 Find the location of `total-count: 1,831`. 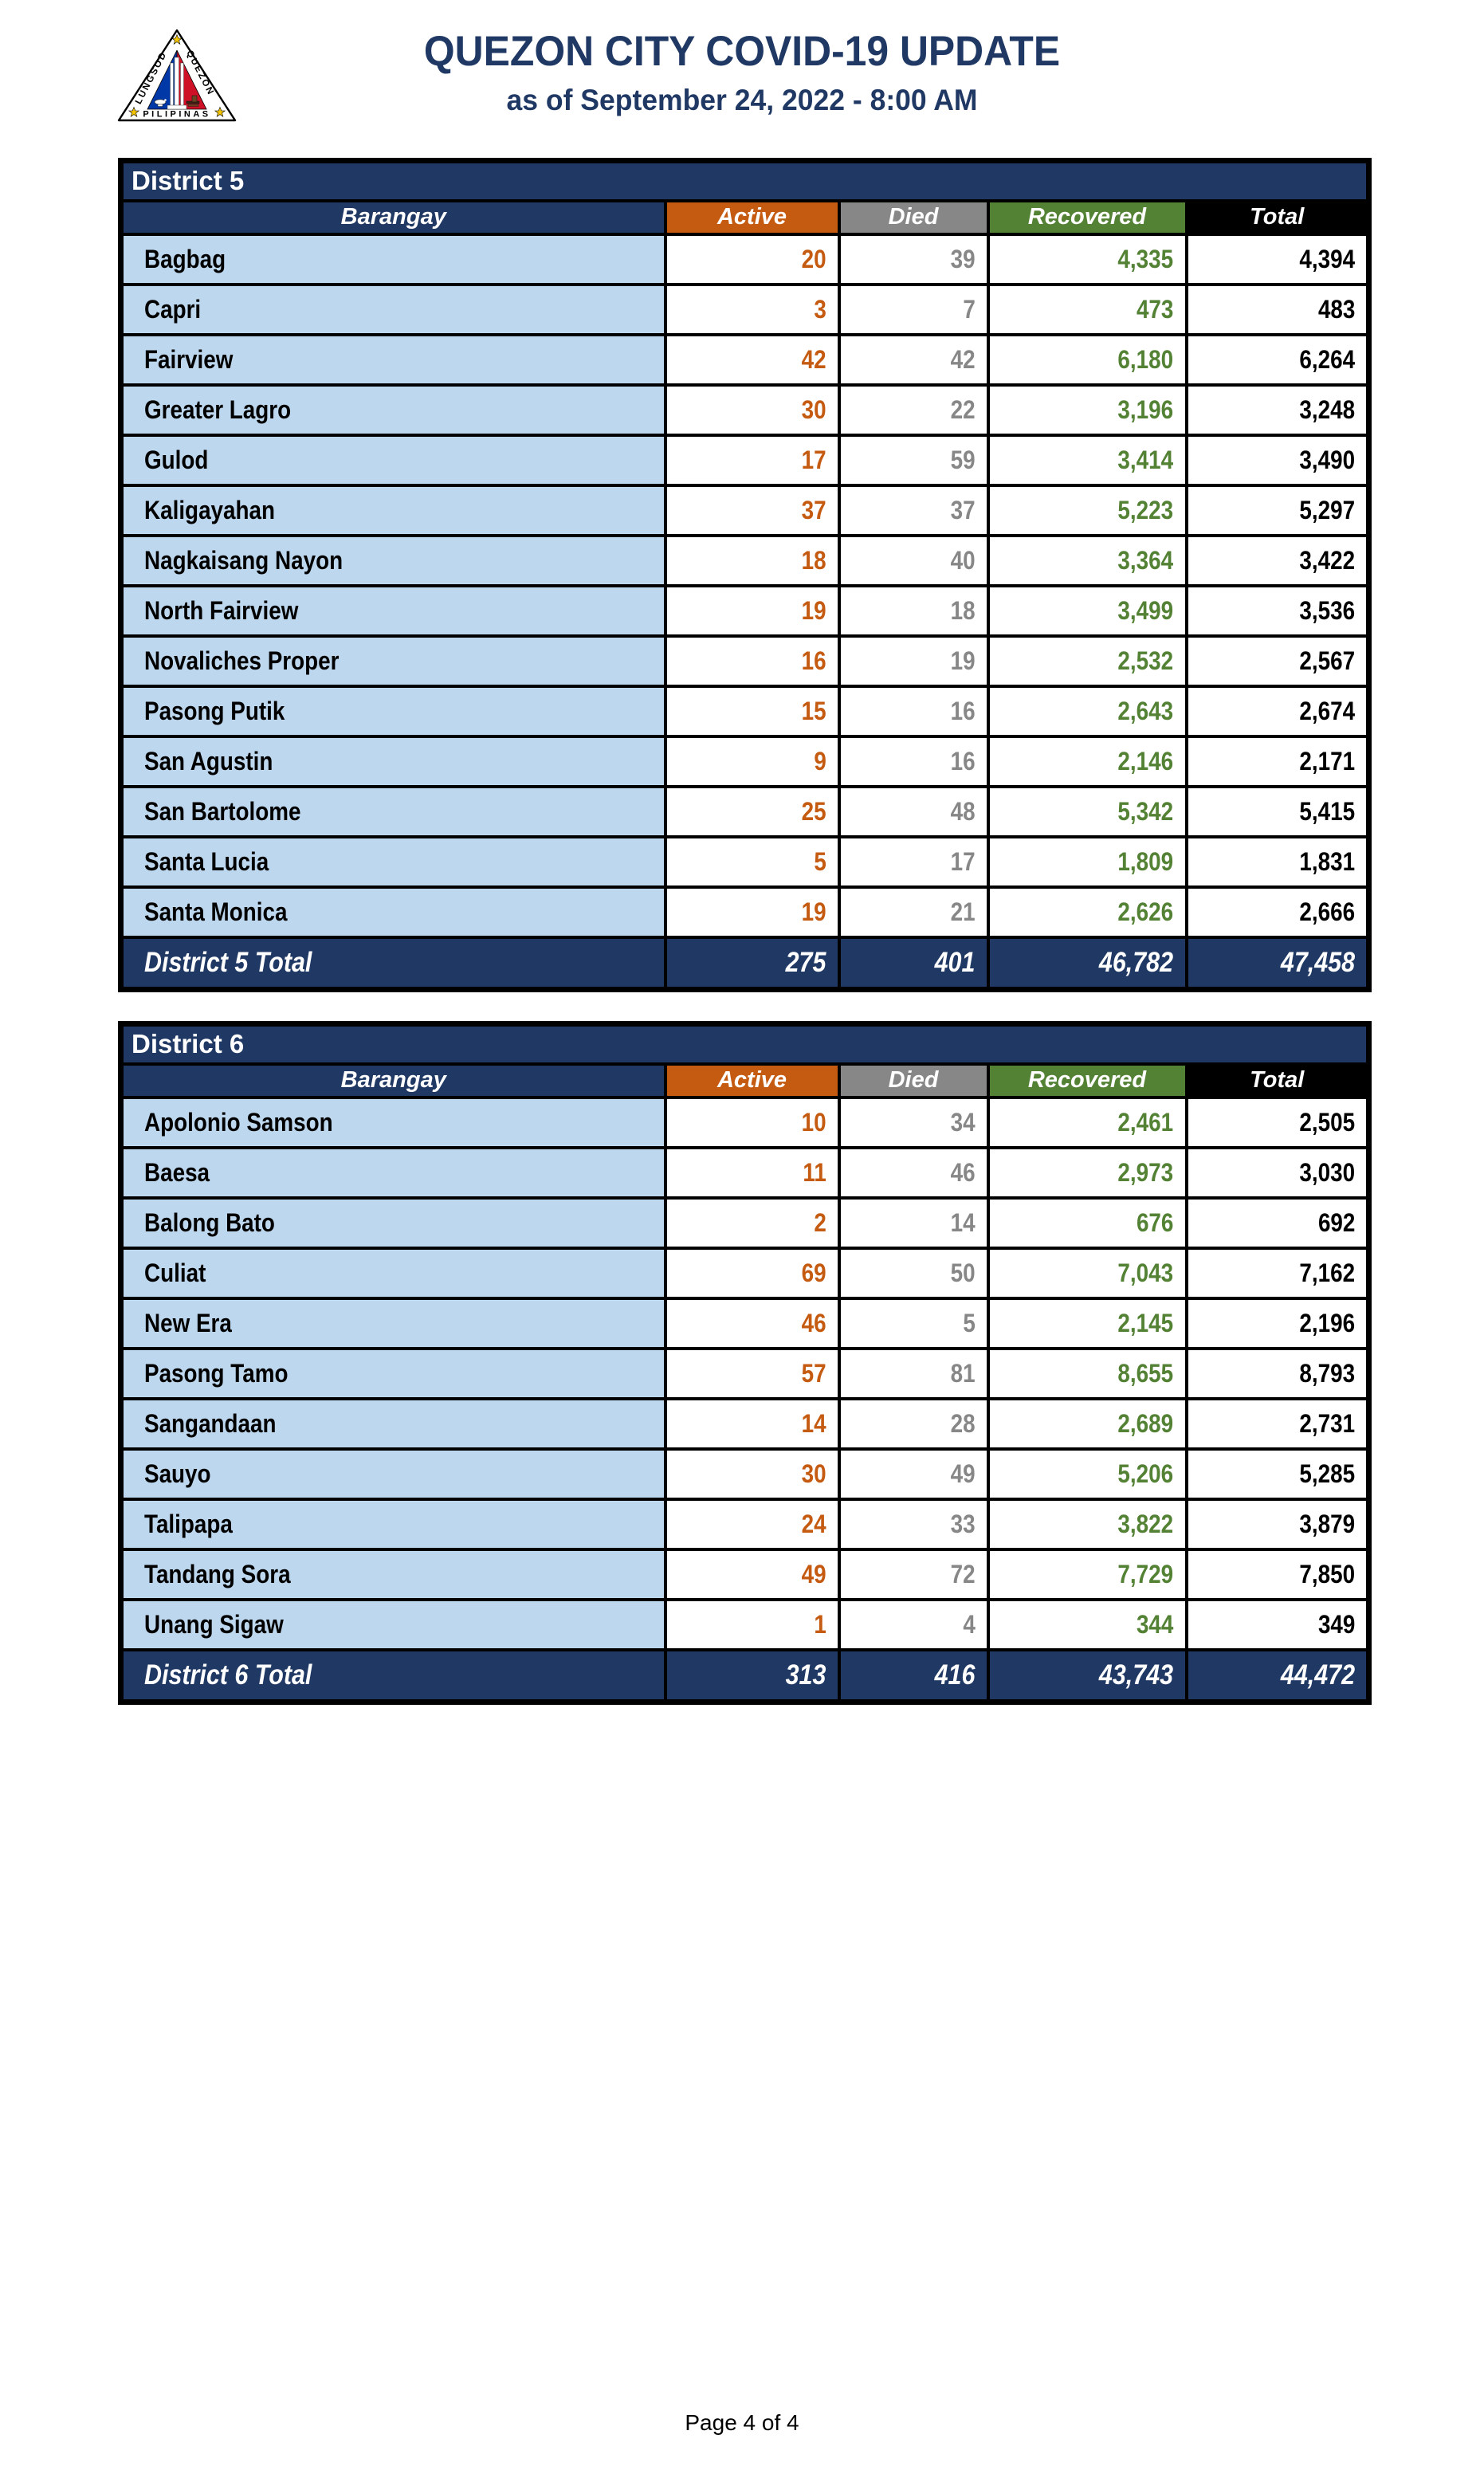

total-count: 1,831 is located at coordinates (1327, 861).